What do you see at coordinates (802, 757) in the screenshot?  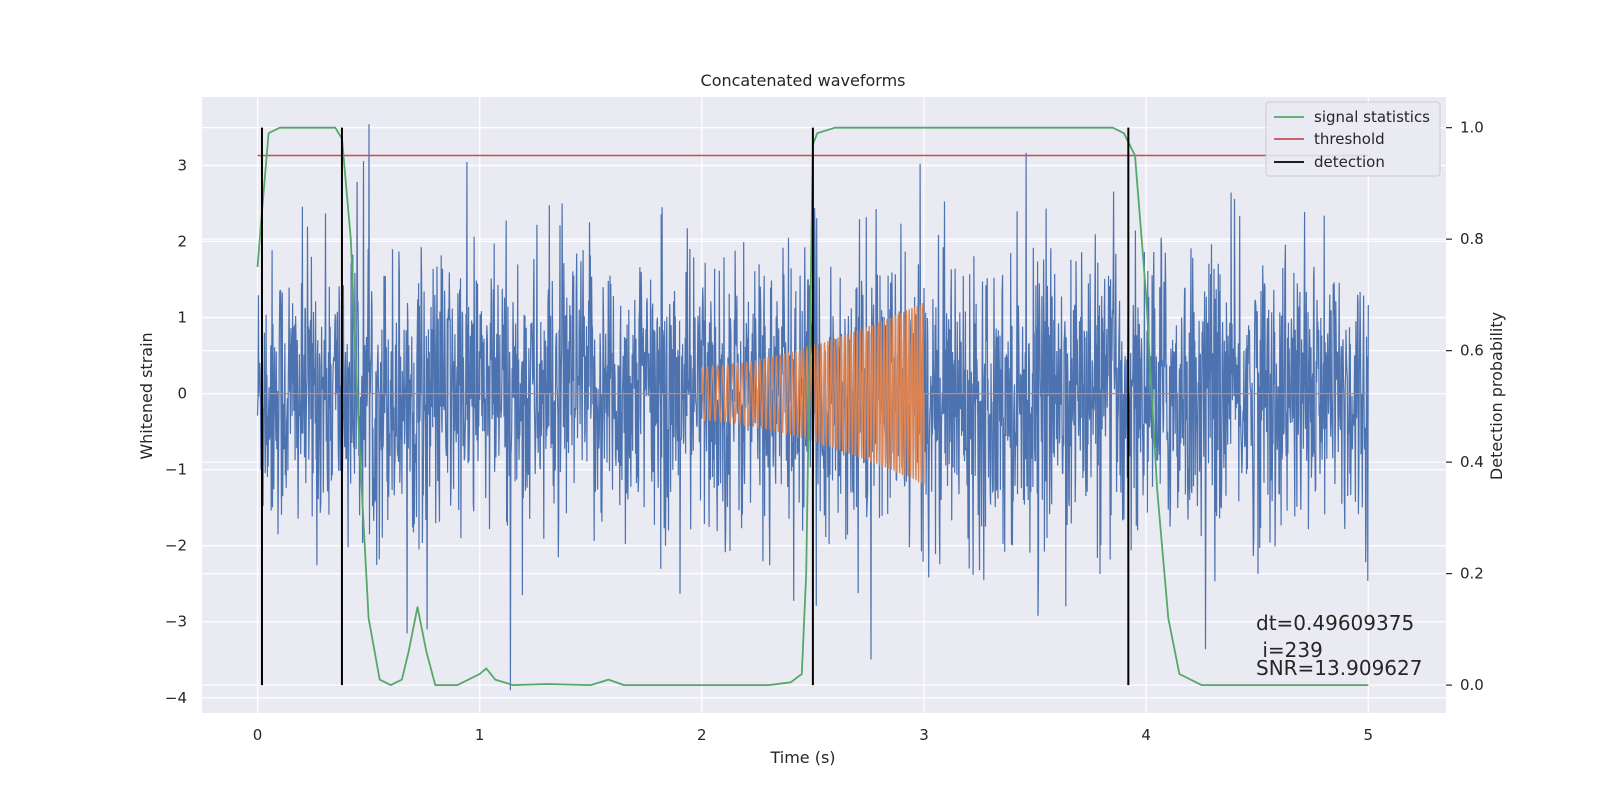 I see `x-axis-label: Time (s)` at bounding box center [802, 757].